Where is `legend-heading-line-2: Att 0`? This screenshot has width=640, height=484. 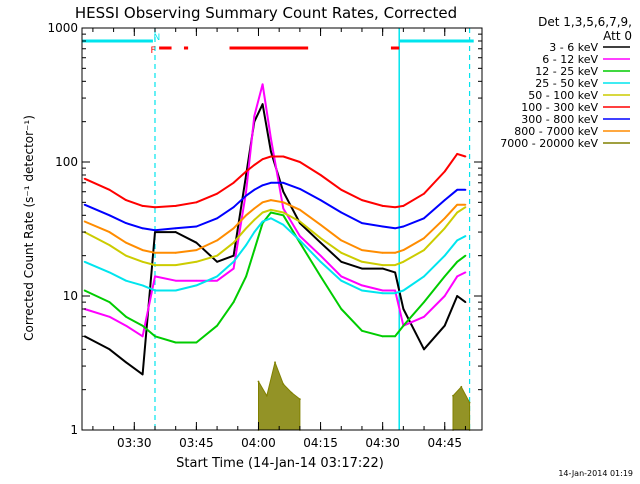 legend-heading-line-2: Att 0 is located at coordinates (617, 36).